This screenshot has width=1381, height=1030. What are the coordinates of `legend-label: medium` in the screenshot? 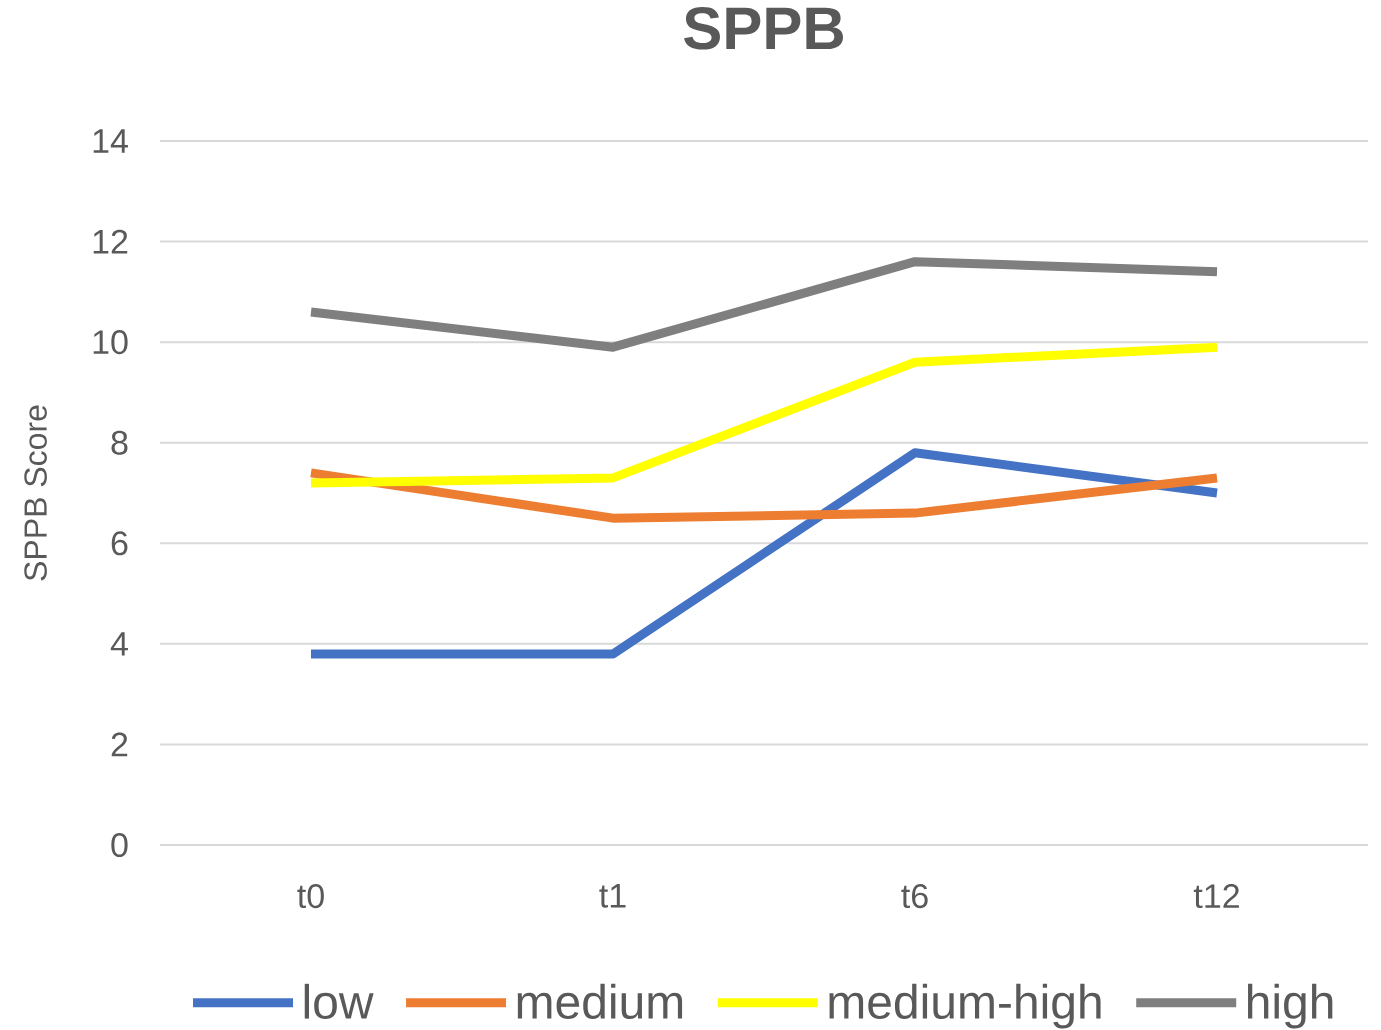 It's located at (600, 1001).